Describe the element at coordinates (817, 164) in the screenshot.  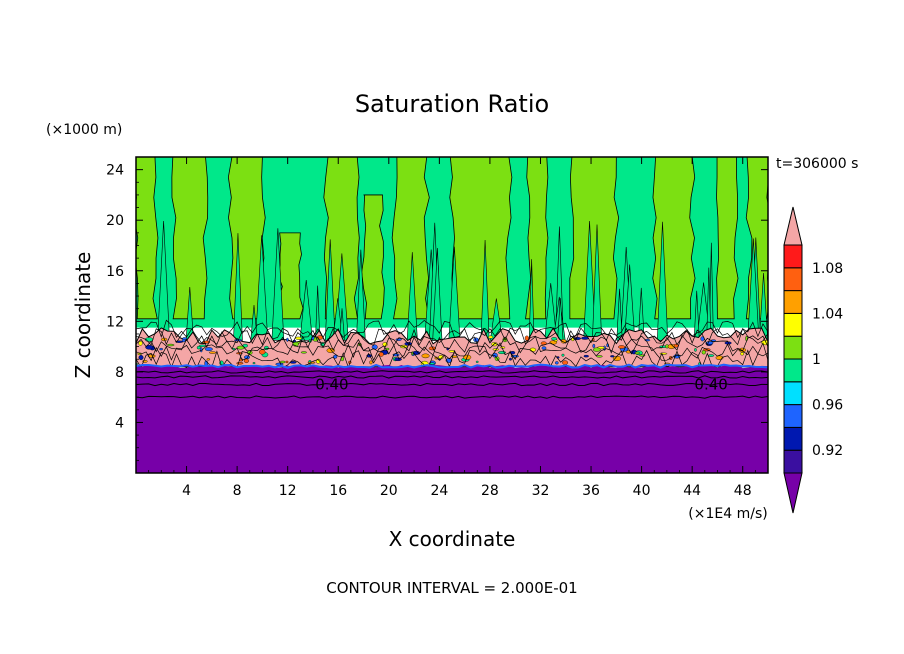
I see `time-label: t=306000 s` at that location.